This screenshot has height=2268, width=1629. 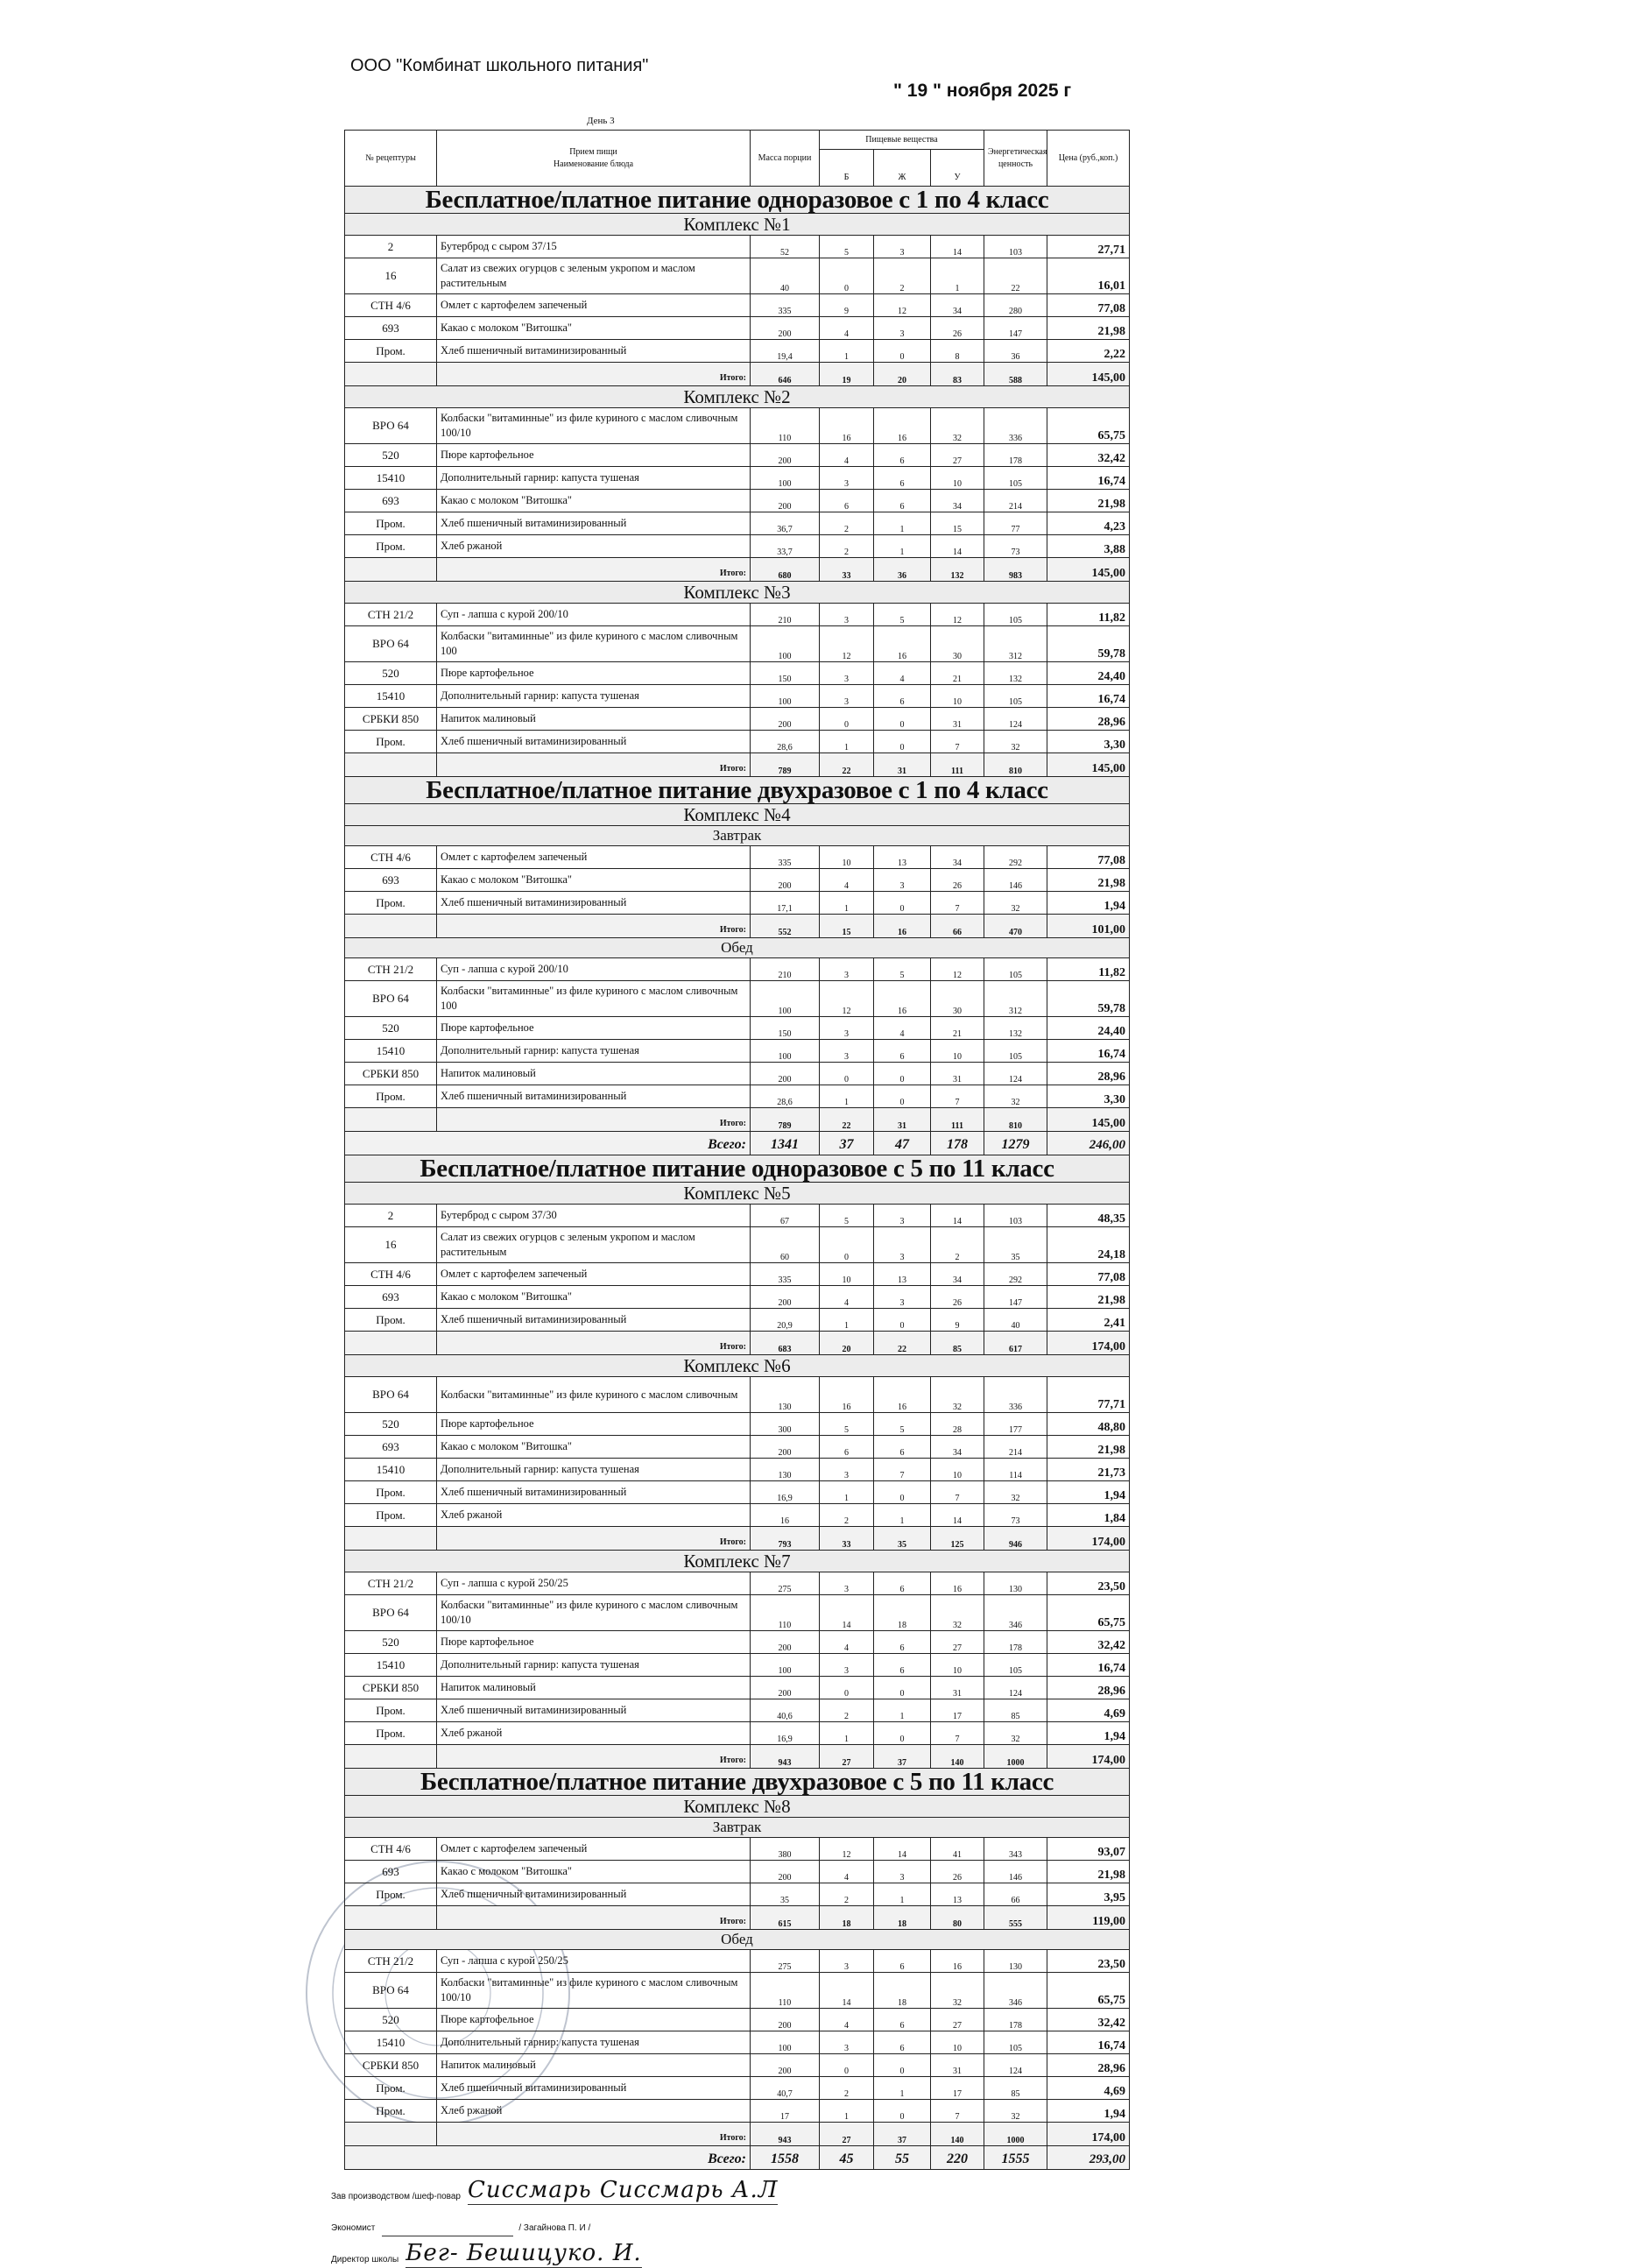 I want to click on company-name: ООО "Комбинат школьного питания", so click(x=499, y=65).